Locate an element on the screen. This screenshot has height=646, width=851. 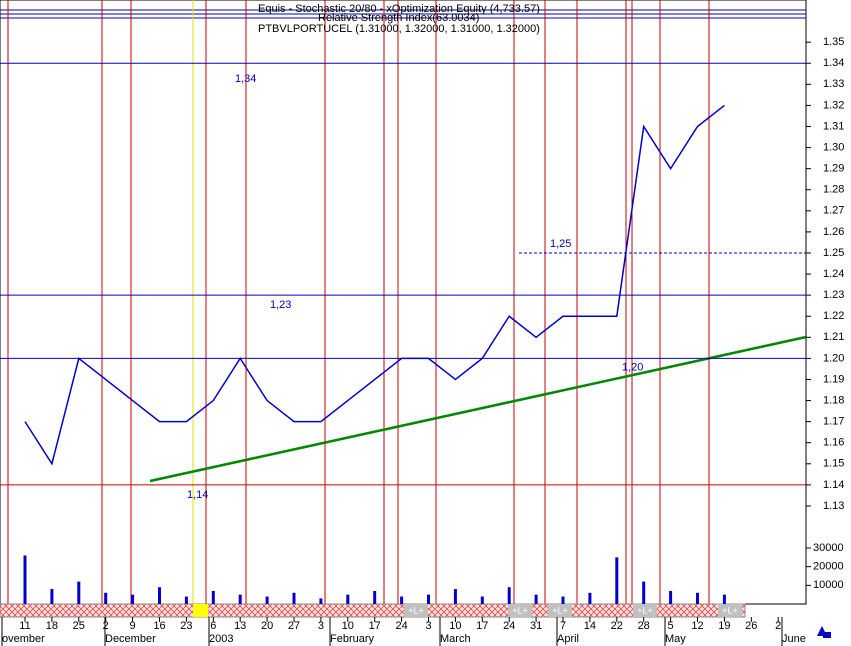
header-bands is located at coordinates (403, 14).